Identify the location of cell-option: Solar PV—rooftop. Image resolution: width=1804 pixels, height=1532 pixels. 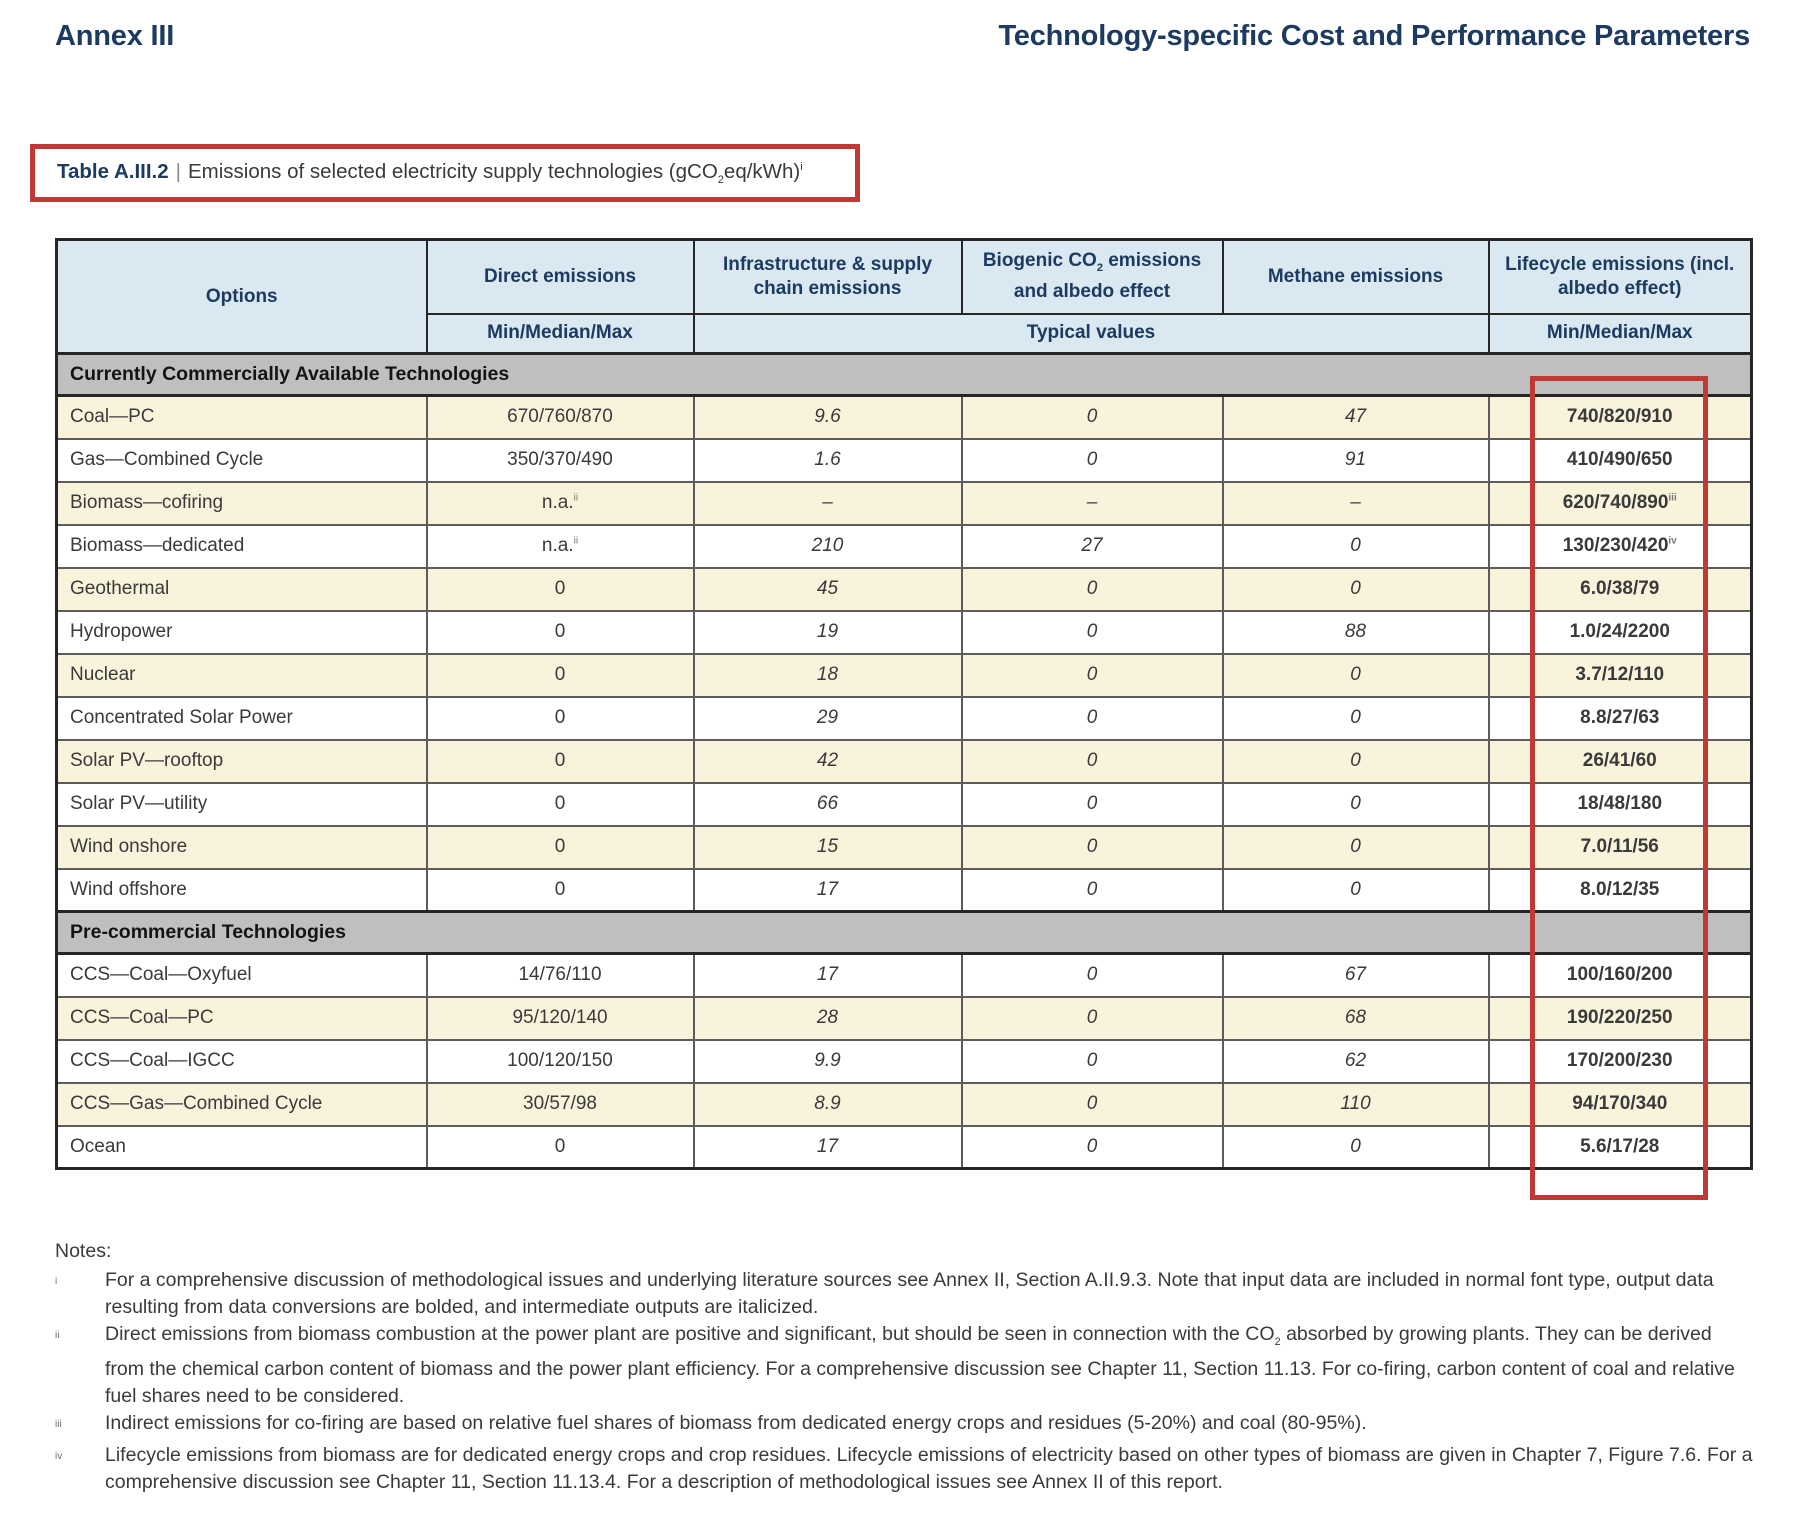
(241, 761).